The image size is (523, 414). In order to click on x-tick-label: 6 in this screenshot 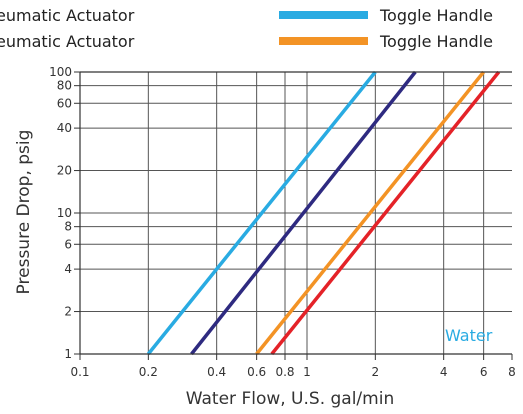, I will do `click(484, 372)`.